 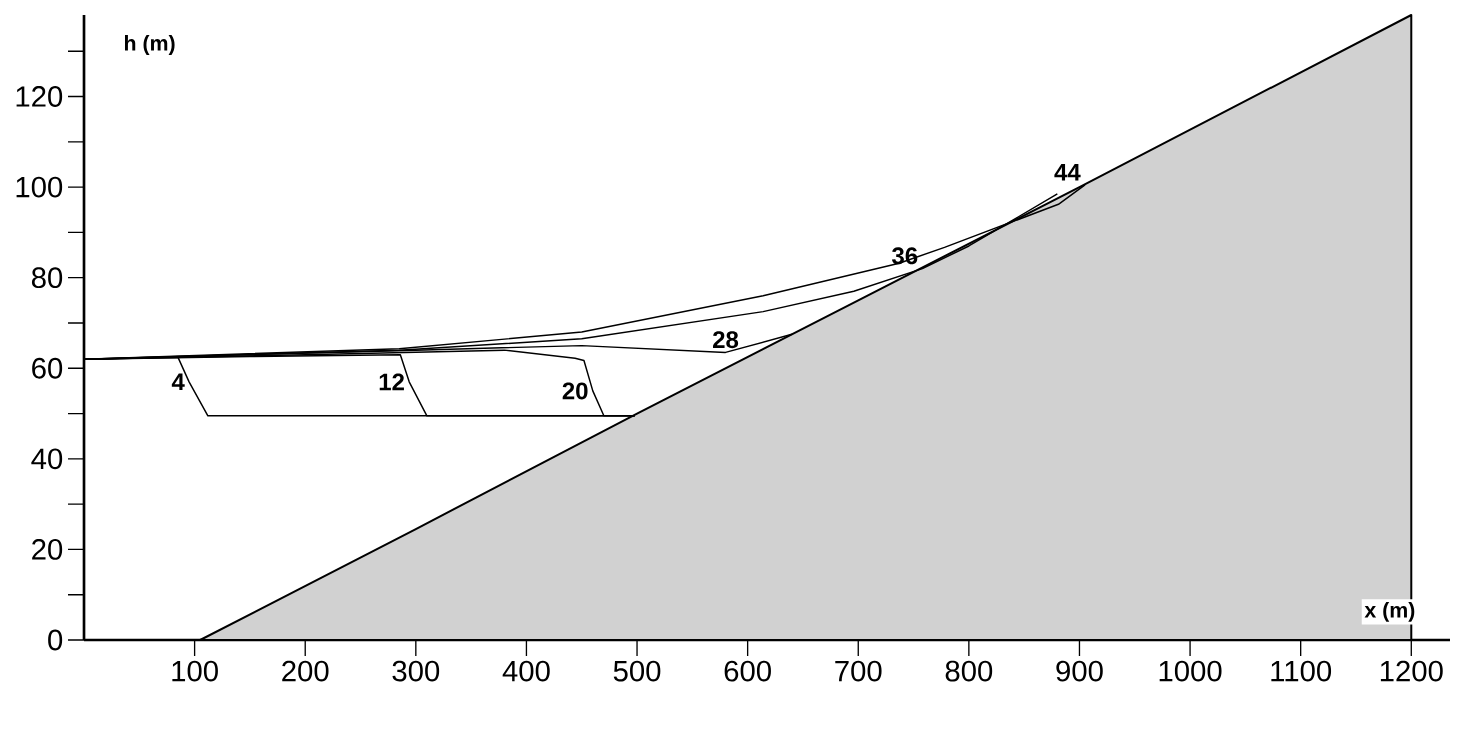 What do you see at coordinates (1067, 172) in the screenshot?
I see `series-label: 44` at bounding box center [1067, 172].